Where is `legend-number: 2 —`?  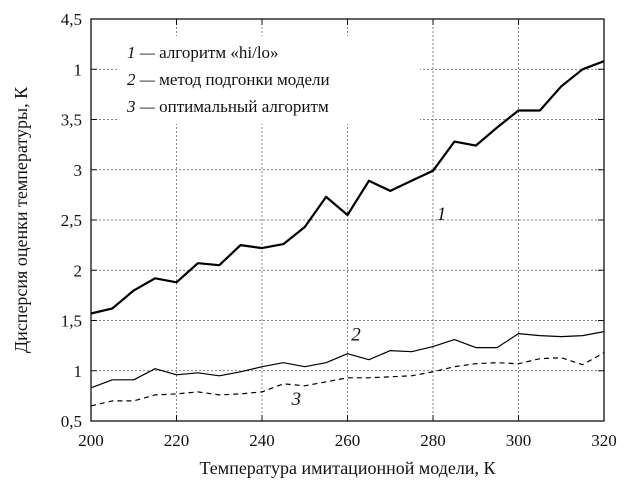 legend-number: 2 — is located at coordinates (143, 79).